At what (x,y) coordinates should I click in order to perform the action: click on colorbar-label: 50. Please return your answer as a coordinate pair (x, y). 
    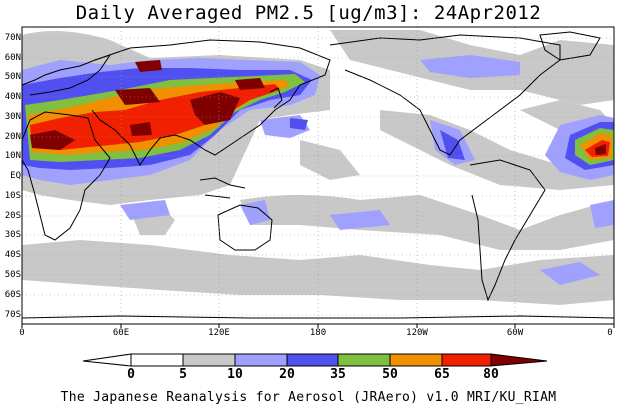
    Looking at the image, I should click on (390, 374).